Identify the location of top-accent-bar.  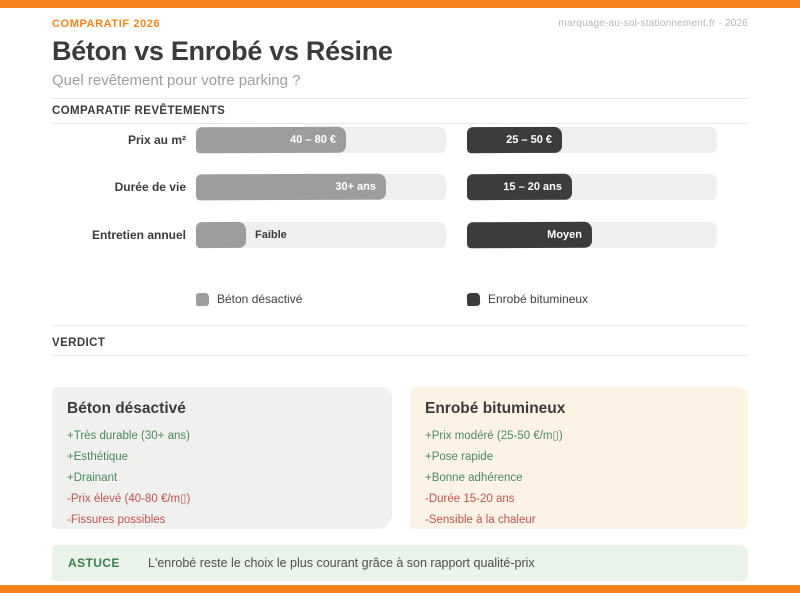
(400, 4).